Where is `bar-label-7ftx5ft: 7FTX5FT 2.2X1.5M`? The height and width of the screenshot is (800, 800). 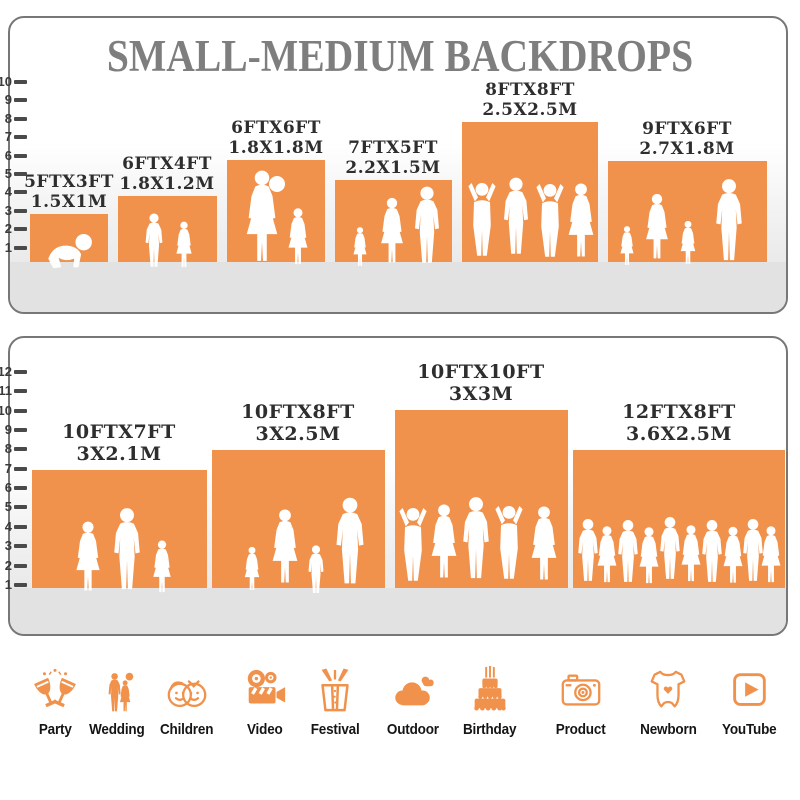 bar-label-7ftx5ft: 7FTX5FT 2.2X1.5M is located at coordinates (393, 158).